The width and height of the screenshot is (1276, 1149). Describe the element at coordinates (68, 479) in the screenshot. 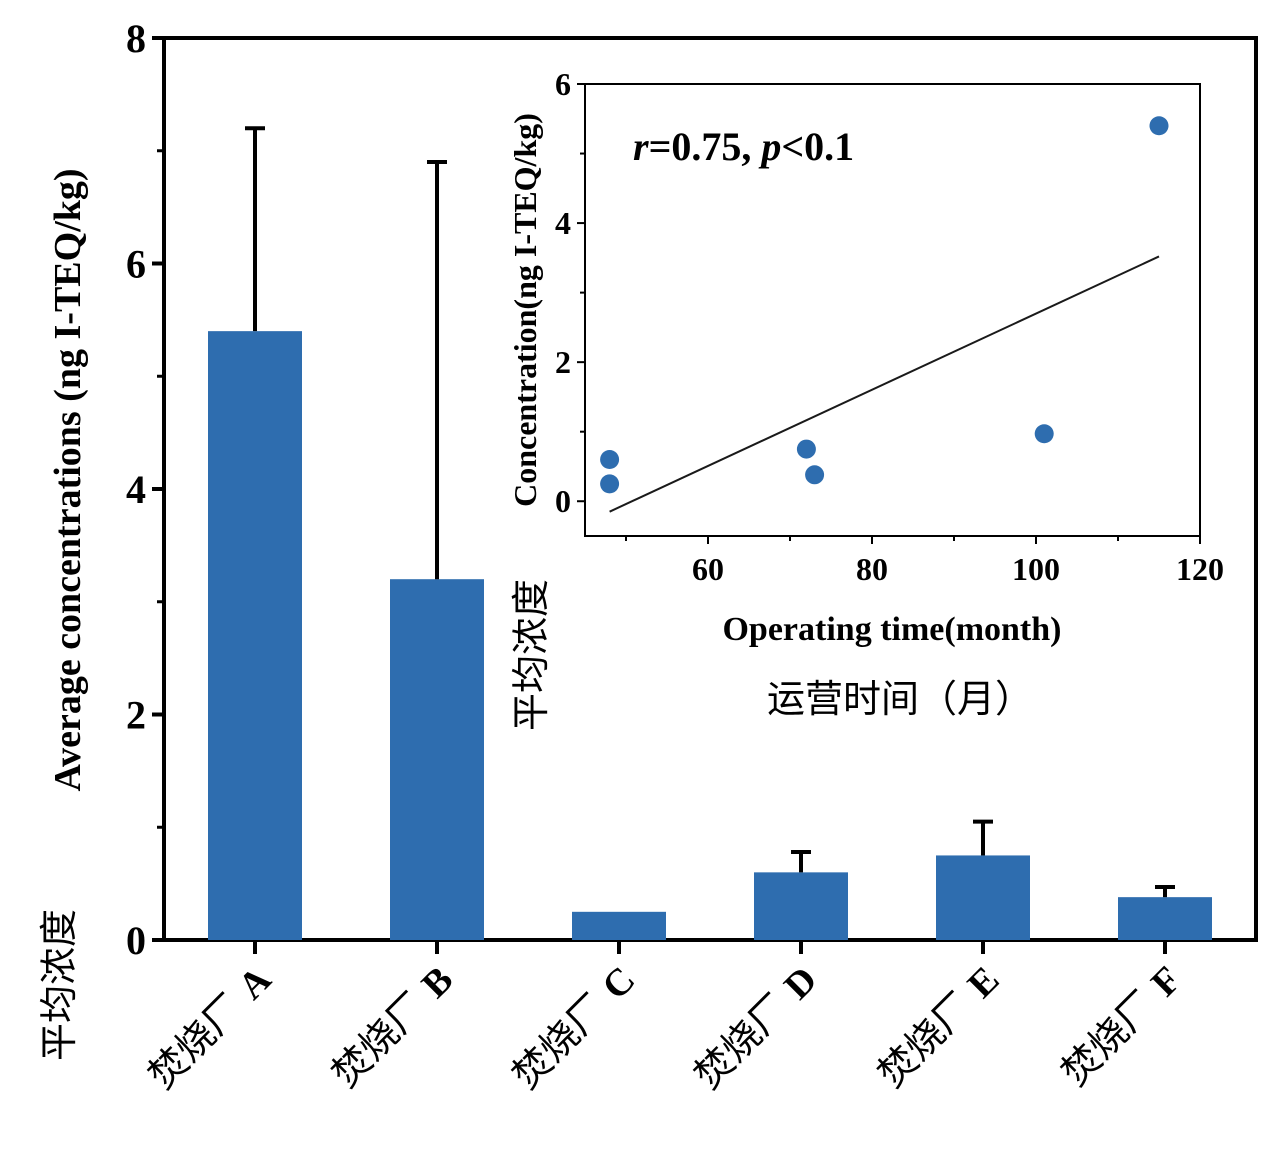

I see `main-y-axis-label: Average concentrations (ng I-TEQ/kg)` at that location.